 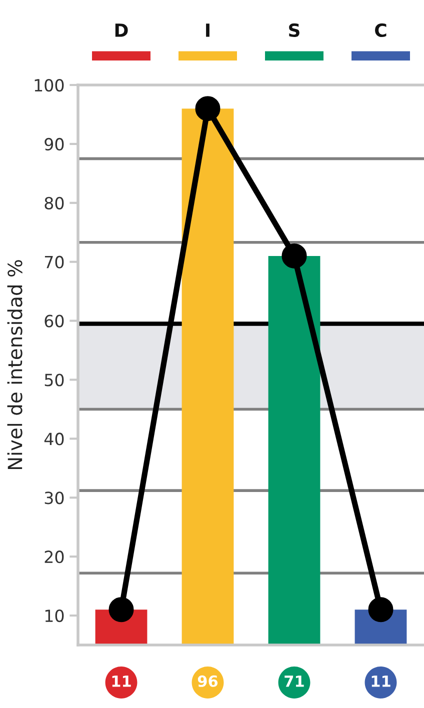 I want to click on y-tick-label: 40, so click(x=54, y=439).